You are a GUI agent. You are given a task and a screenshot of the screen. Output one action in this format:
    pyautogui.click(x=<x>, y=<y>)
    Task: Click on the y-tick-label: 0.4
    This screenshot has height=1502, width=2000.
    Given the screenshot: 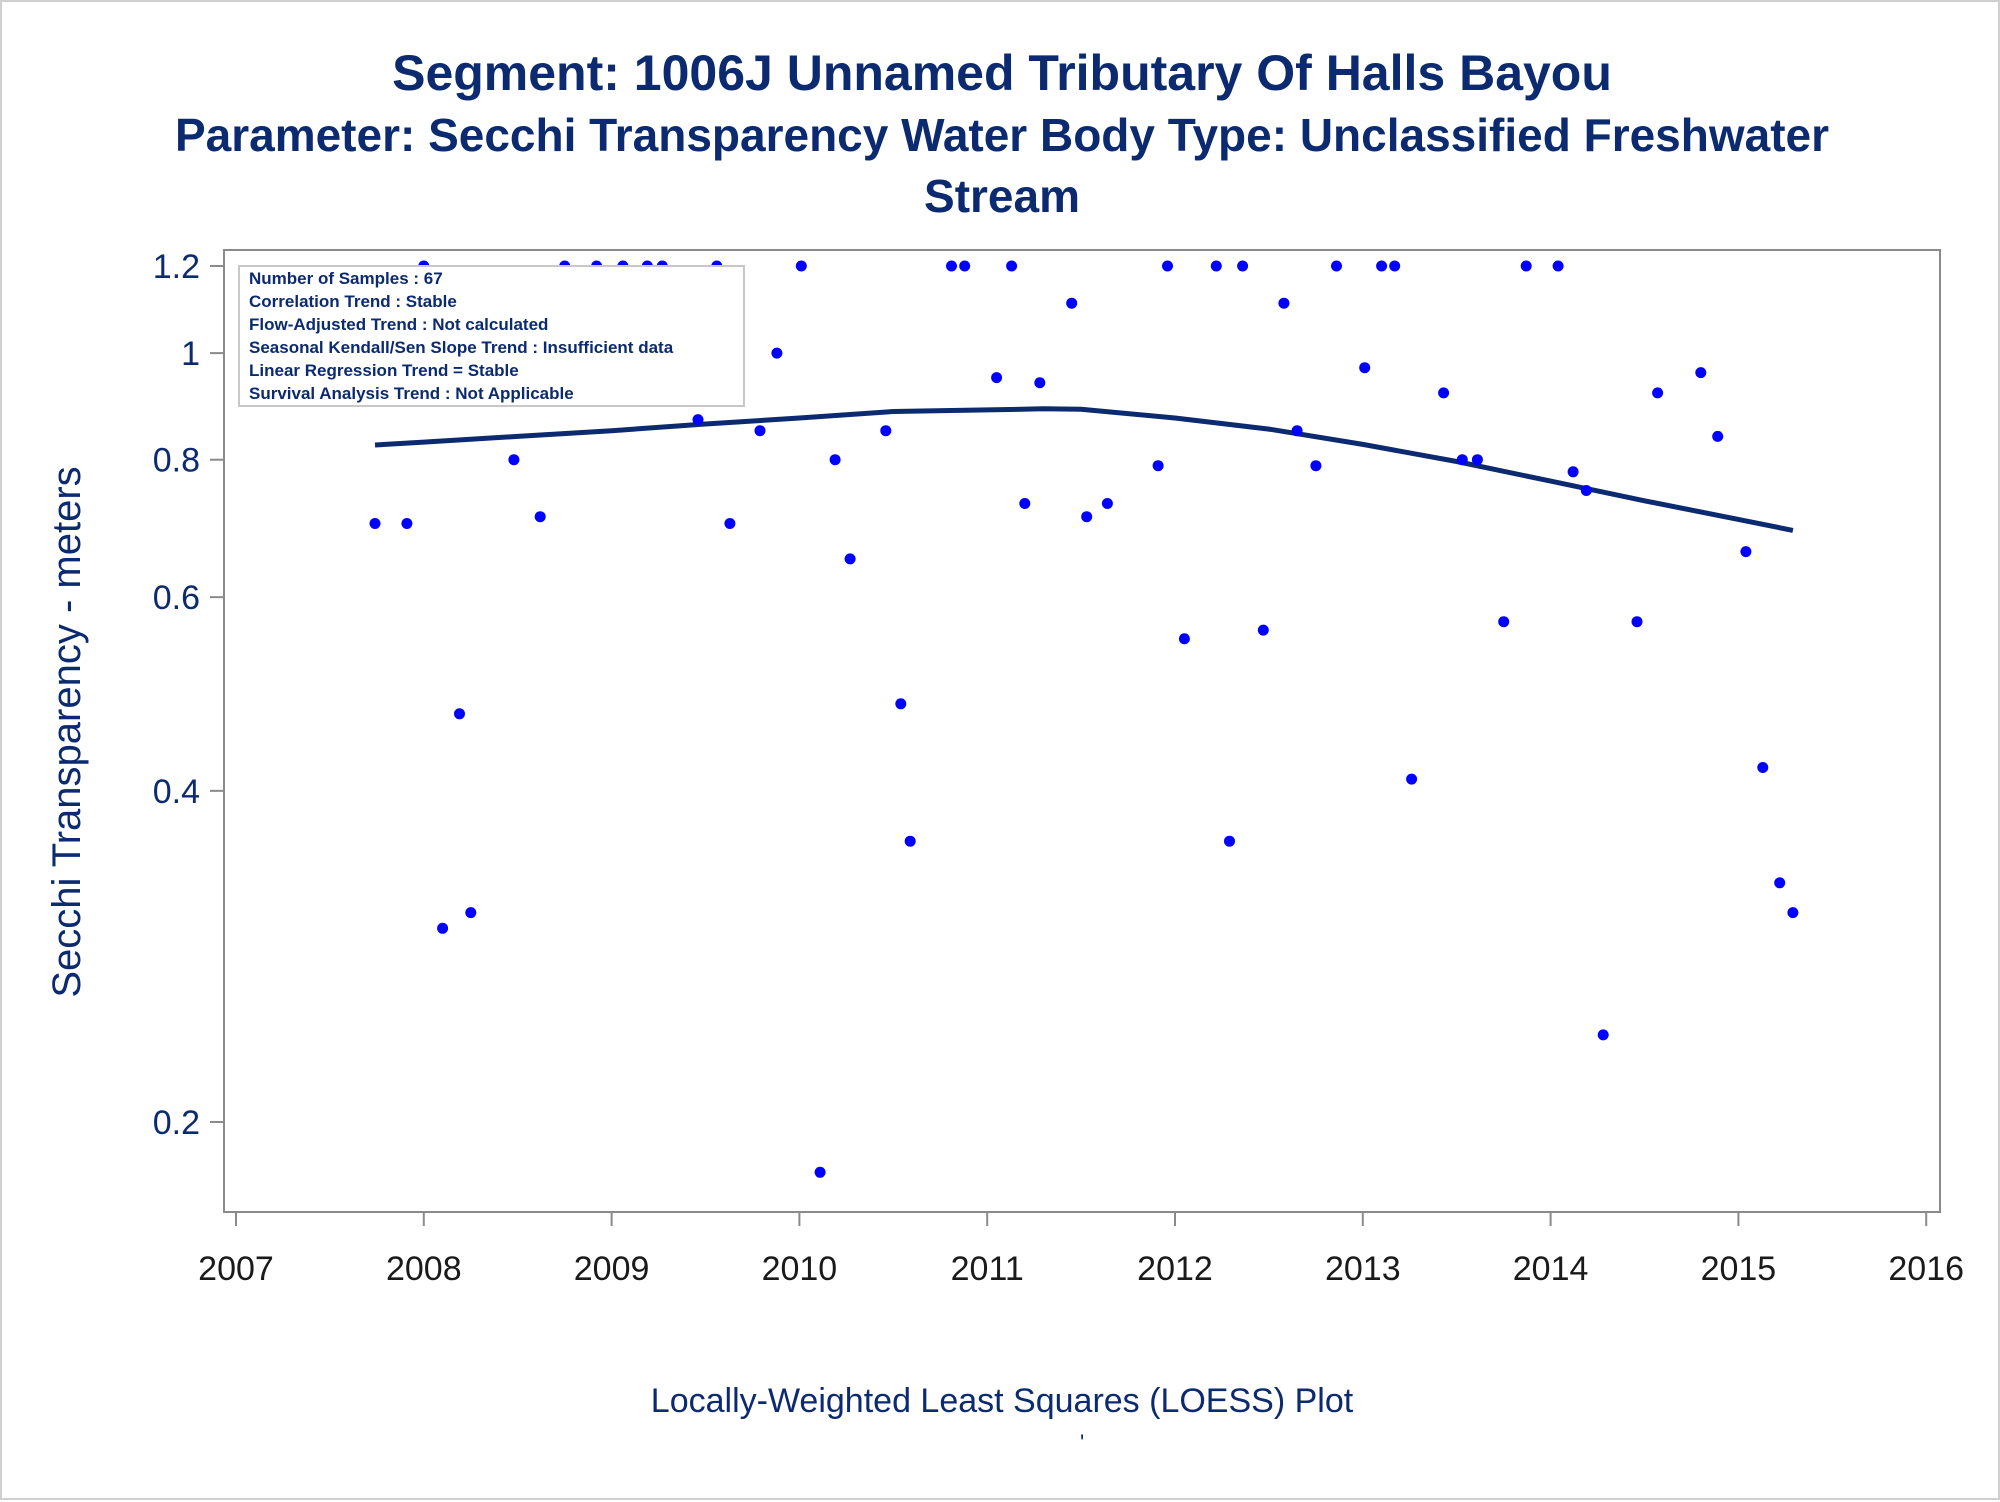 What is the action you would take?
    pyautogui.click(x=176, y=792)
    